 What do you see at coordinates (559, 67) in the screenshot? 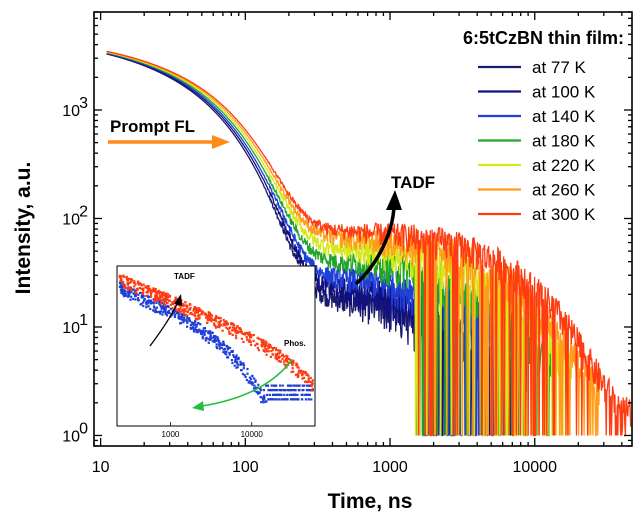
I see `legend-entry-label: at 77 K` at bounding box center [559, 67].